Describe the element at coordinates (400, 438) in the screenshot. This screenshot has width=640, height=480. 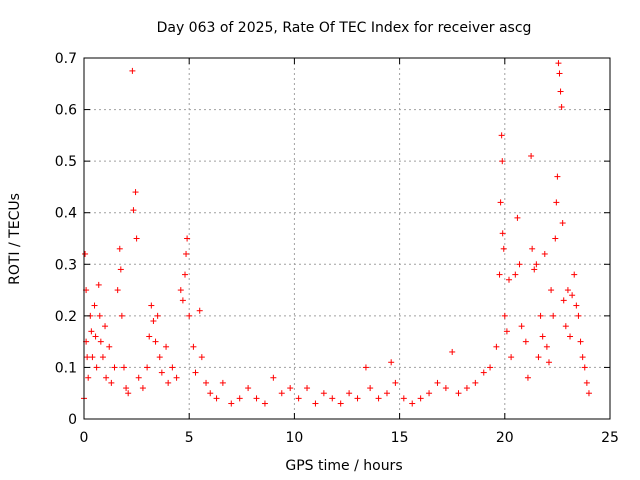
I see `x-tick-label: 15` at that location.